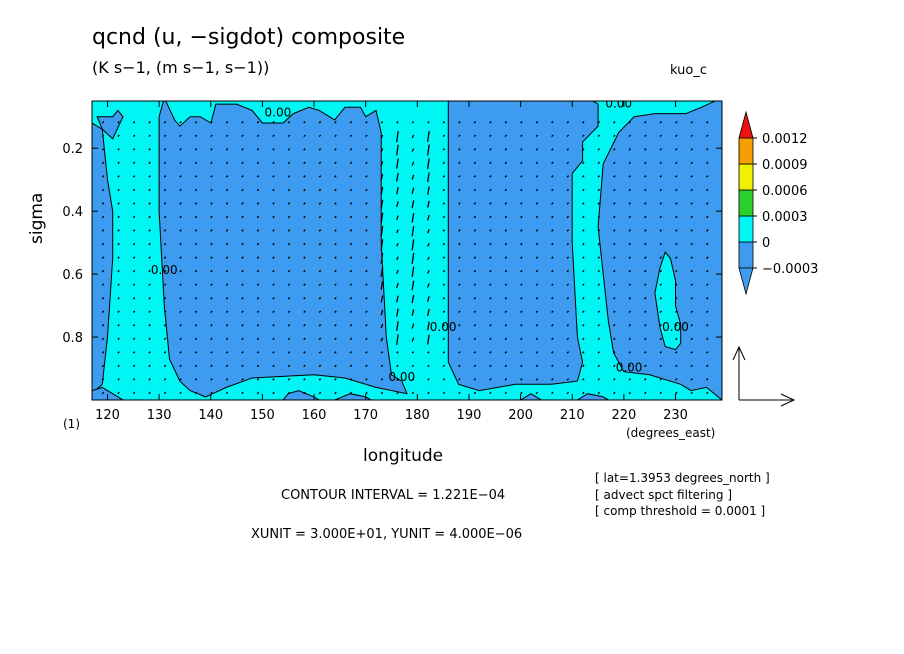 The width and height of the screenshot is (904, 654). Describe the element at coordinates (531, 396) in the screenshot. I see `negative-contour-region` at that location.